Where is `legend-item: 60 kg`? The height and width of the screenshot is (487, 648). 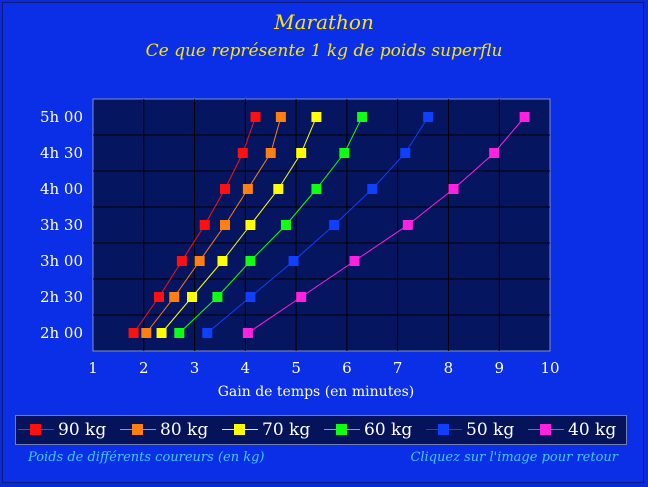 legend-item: 60 kg is located at coordinates (367, 430).